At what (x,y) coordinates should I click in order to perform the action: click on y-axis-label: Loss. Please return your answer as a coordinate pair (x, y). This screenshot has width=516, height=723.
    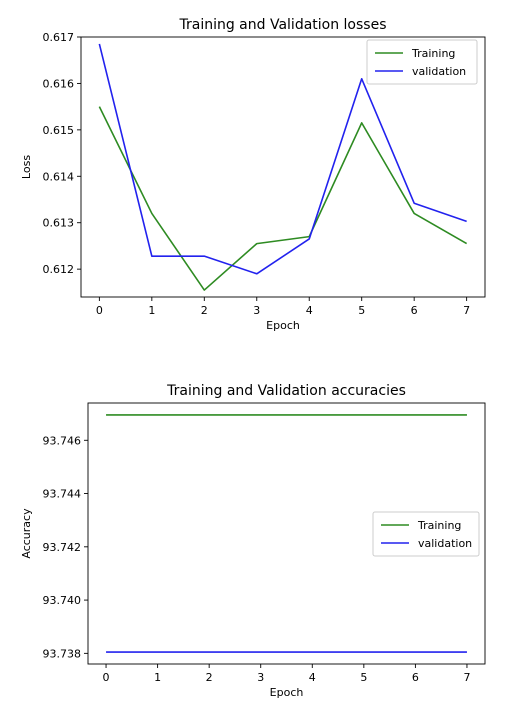
    Looking at the image, I should click on (26, 167).